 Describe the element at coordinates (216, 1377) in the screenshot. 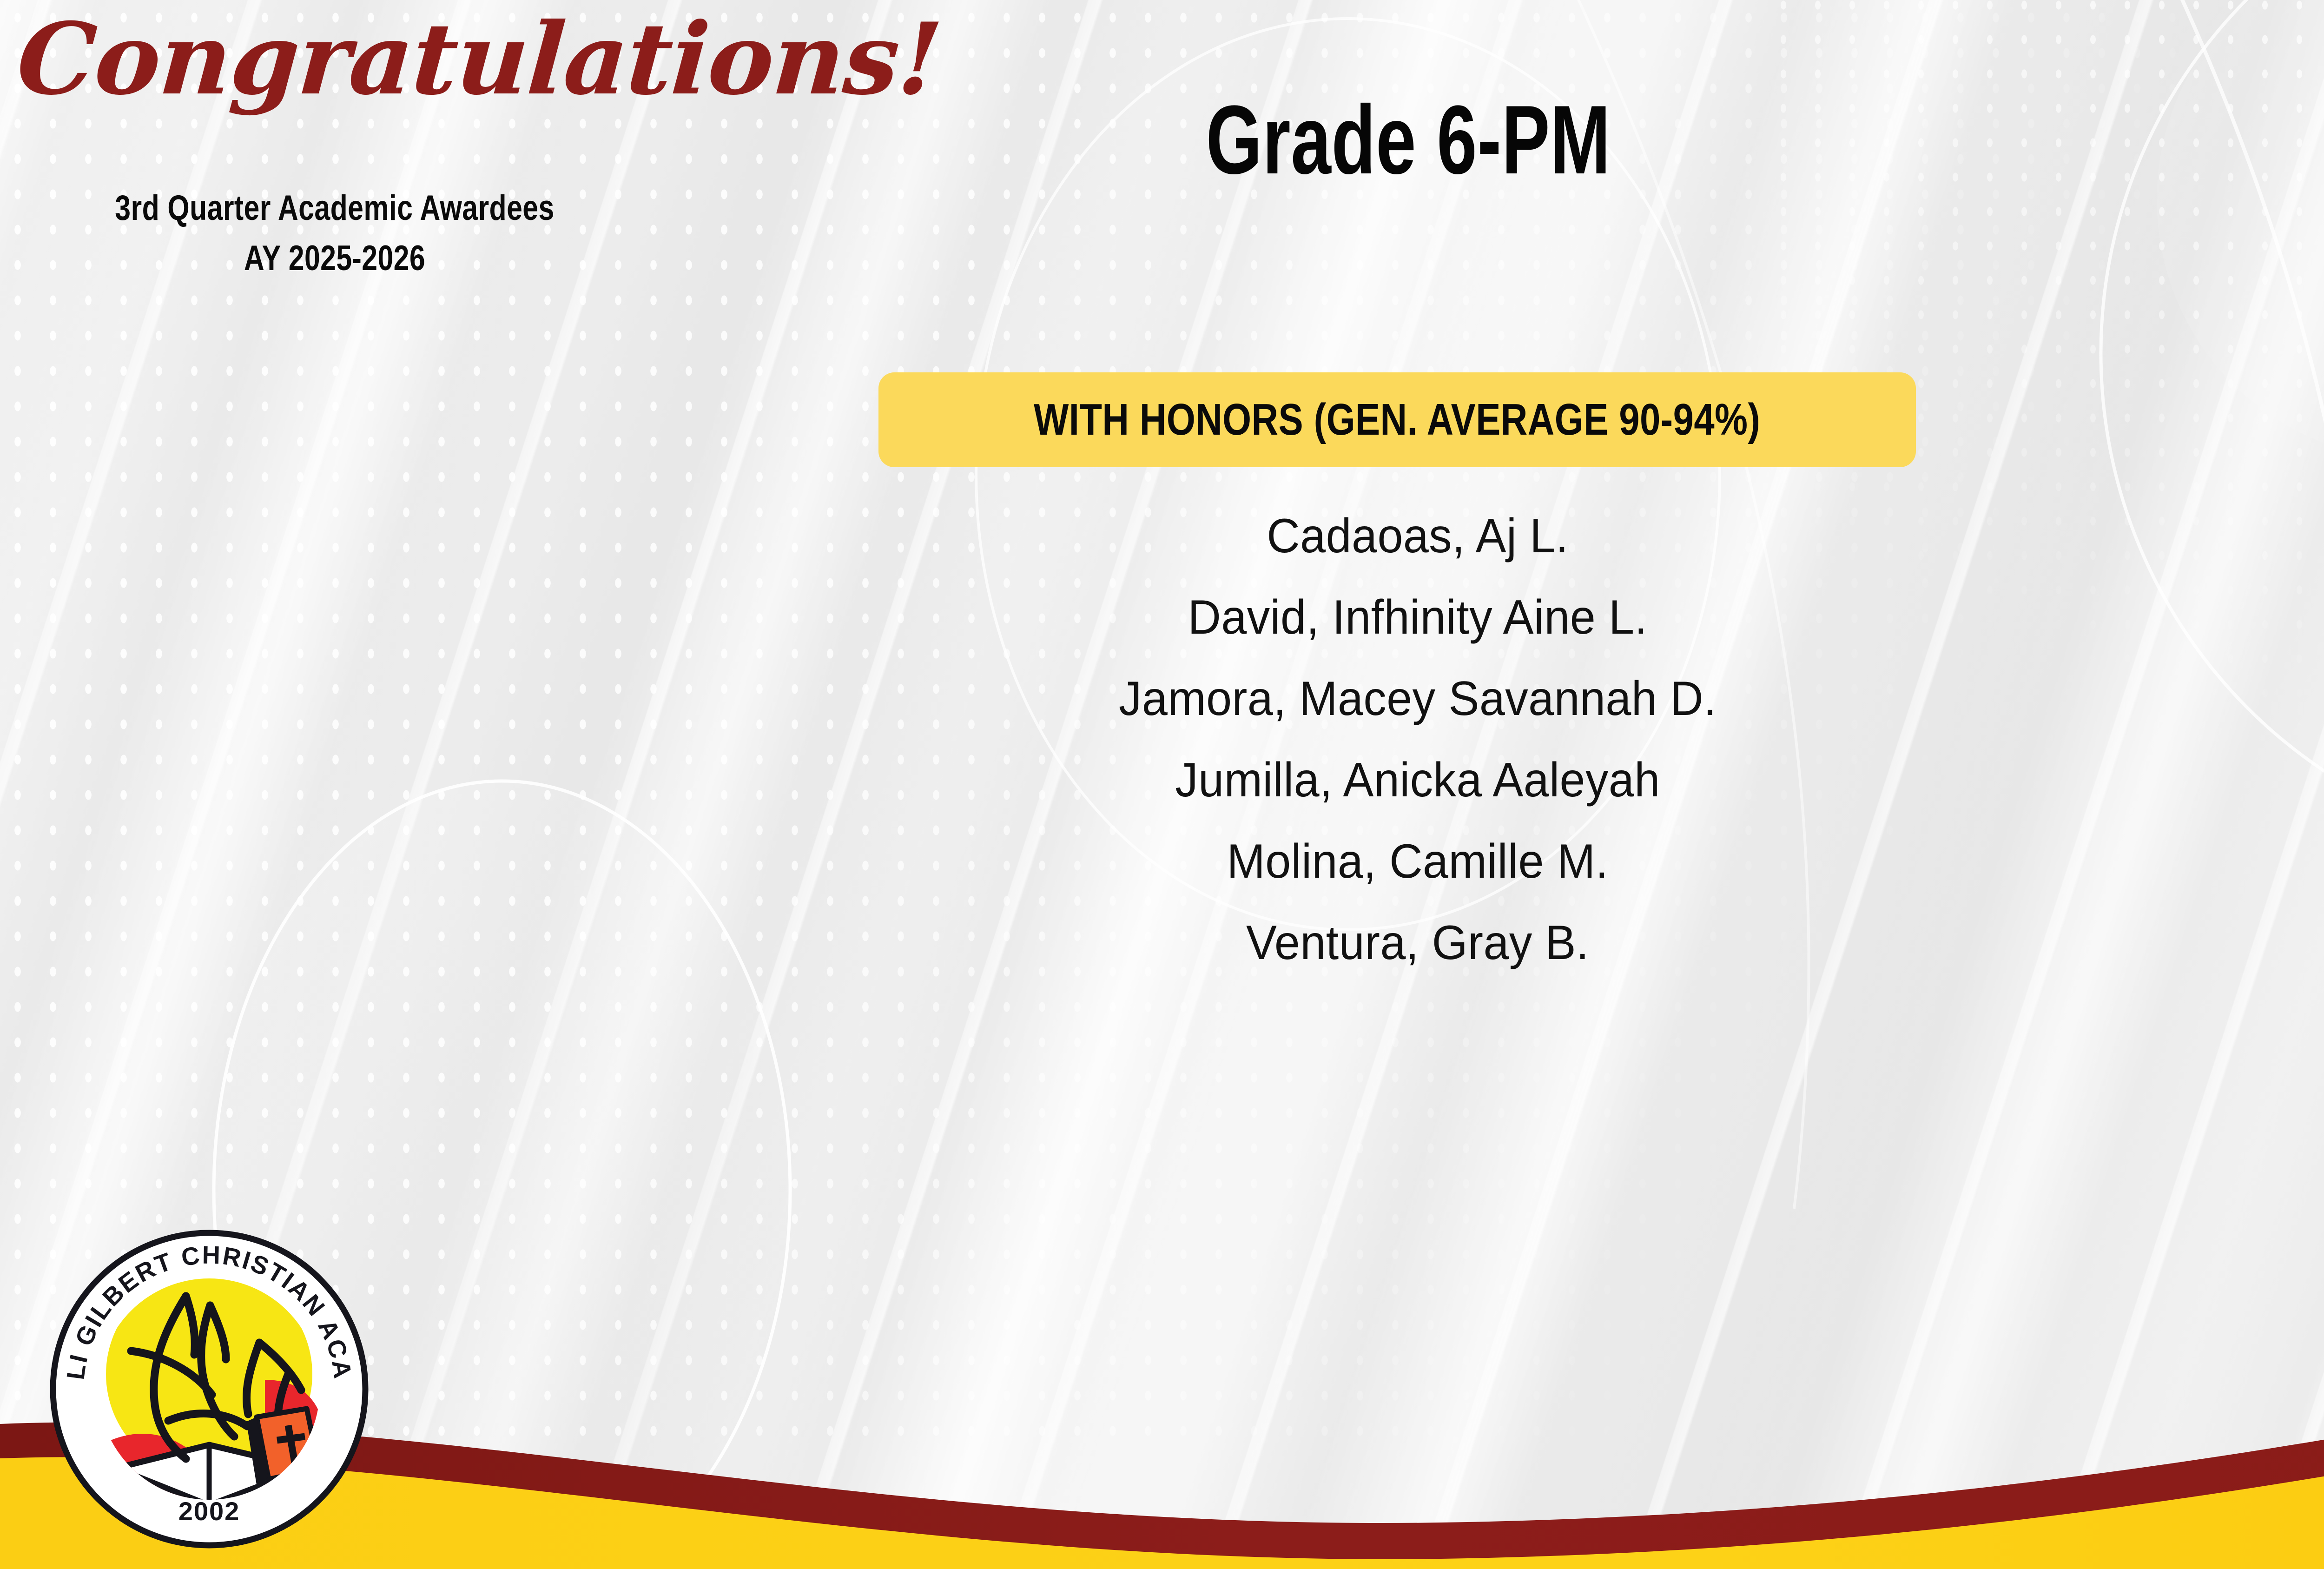

I see `flame-icon` at that location.